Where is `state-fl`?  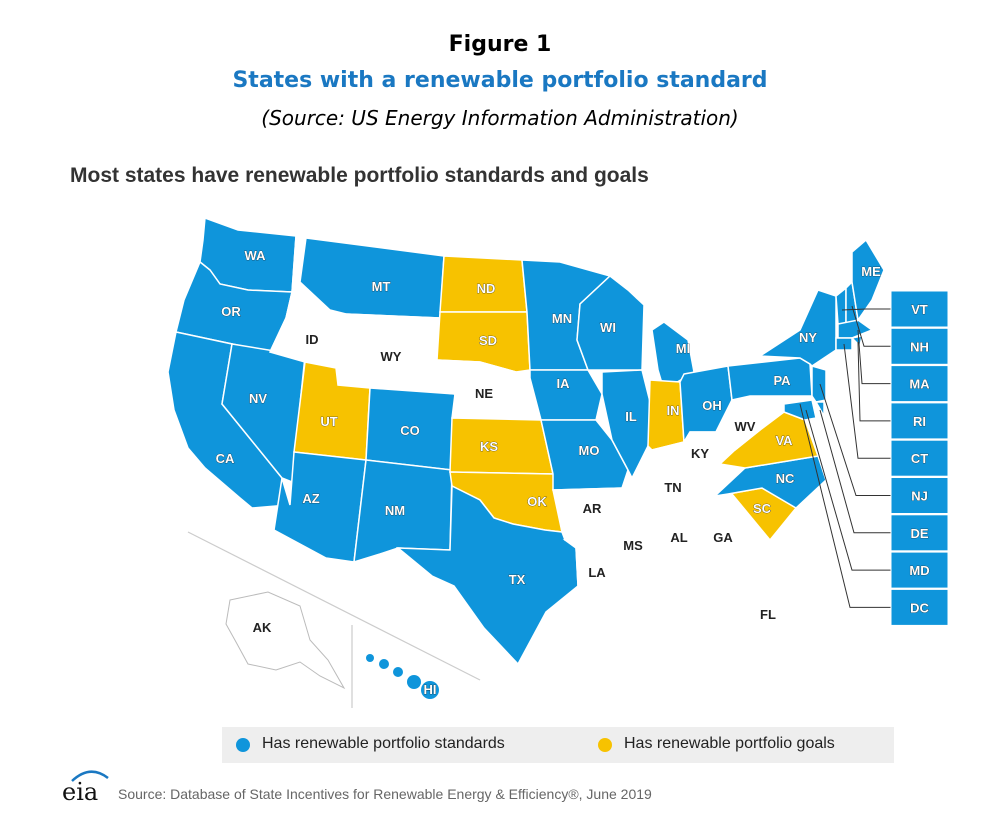
state-fl is located at coordinates (731, 608).